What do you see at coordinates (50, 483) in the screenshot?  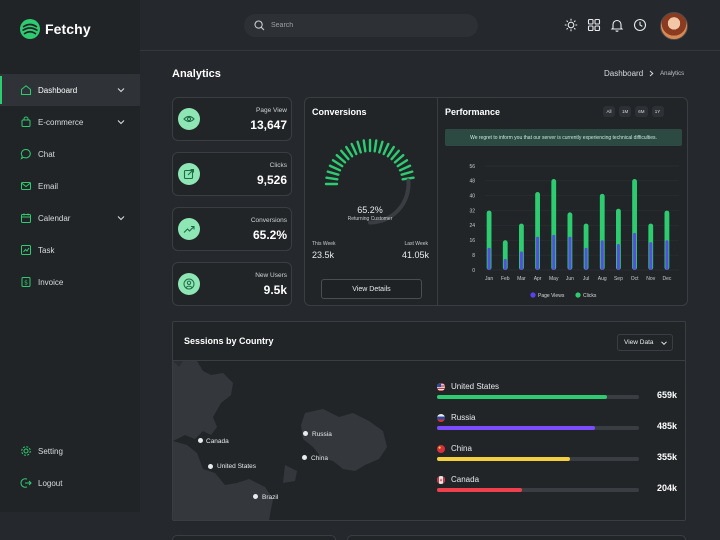 I see `sidebar-item-label: Logout` at bounding box center [50, 483].